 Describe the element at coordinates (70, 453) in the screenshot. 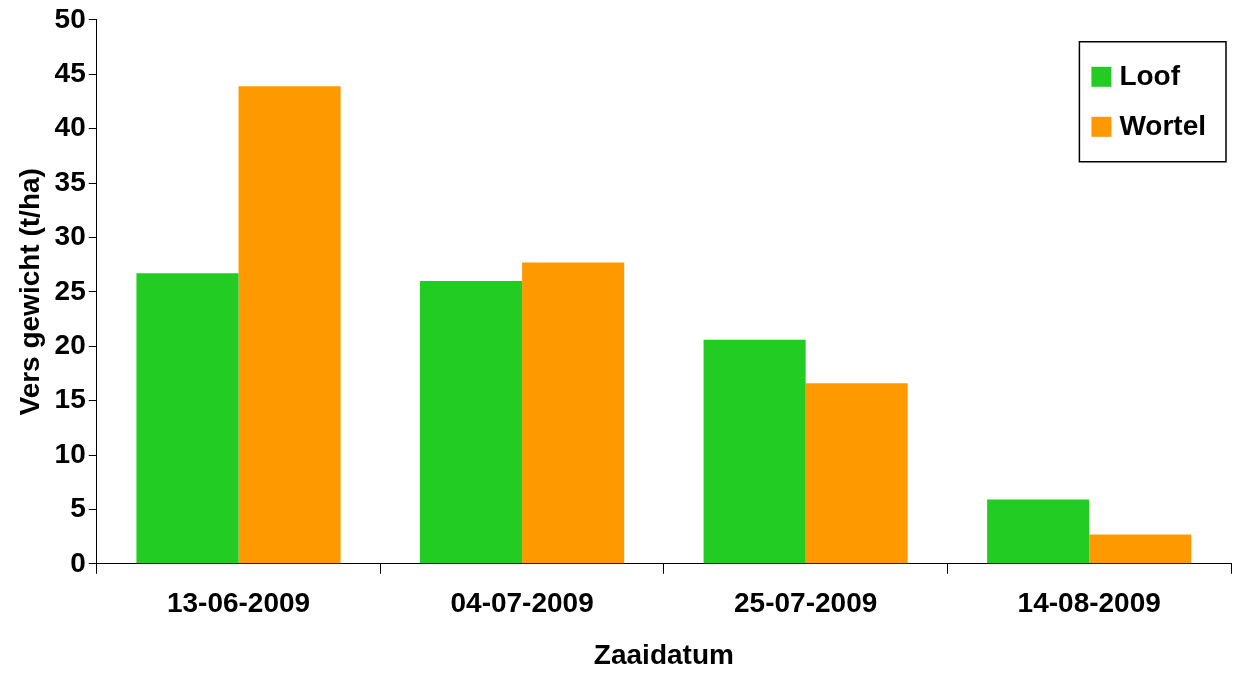

I see `y-tick-label: 10` at that location.